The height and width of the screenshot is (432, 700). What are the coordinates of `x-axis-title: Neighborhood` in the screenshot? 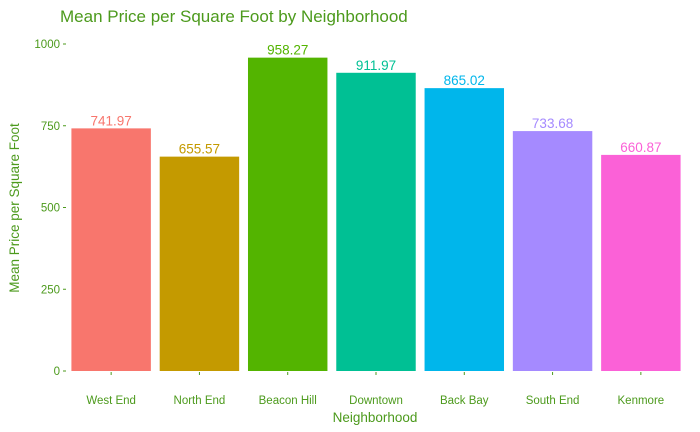 It's located at (375, 417).